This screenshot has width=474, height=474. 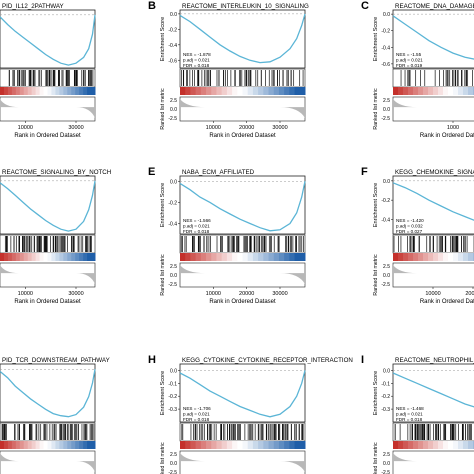 I want to click on y-tick-label: 0.0, so click(x=173, y=182).